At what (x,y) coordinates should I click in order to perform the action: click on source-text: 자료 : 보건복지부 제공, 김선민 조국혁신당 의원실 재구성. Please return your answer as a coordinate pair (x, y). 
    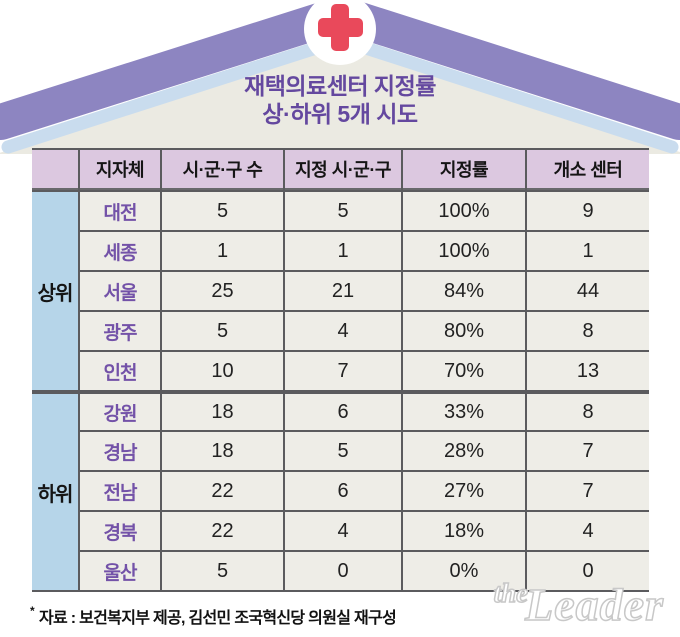
    Looking at the image, I should click on (217, 618).